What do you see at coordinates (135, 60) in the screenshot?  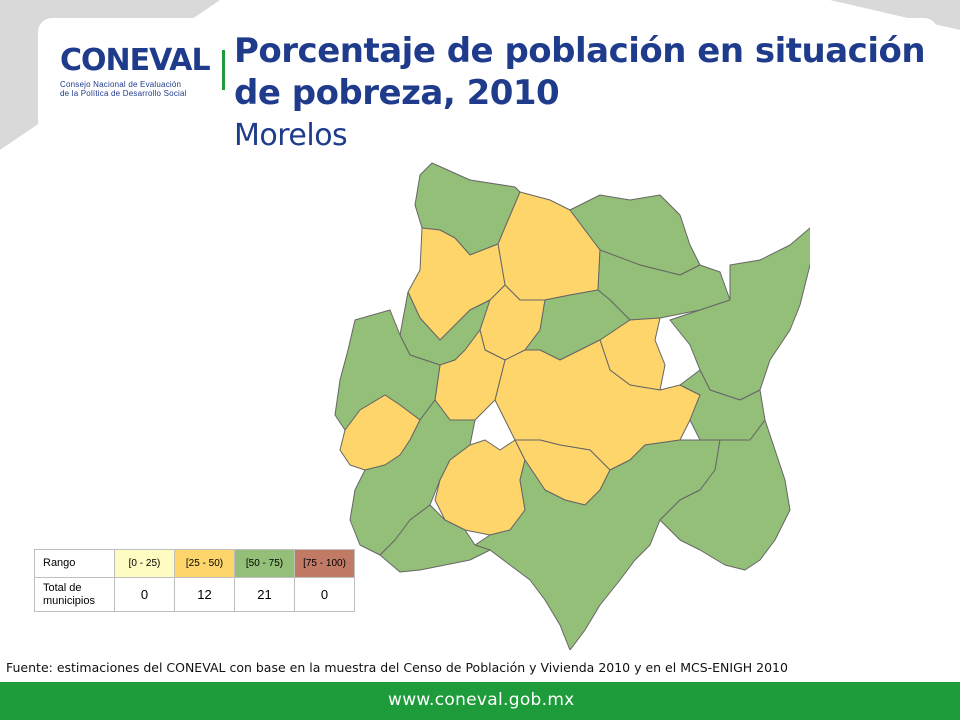 I see `logo-word: CONEVAL` at bounding box center [135, 60].